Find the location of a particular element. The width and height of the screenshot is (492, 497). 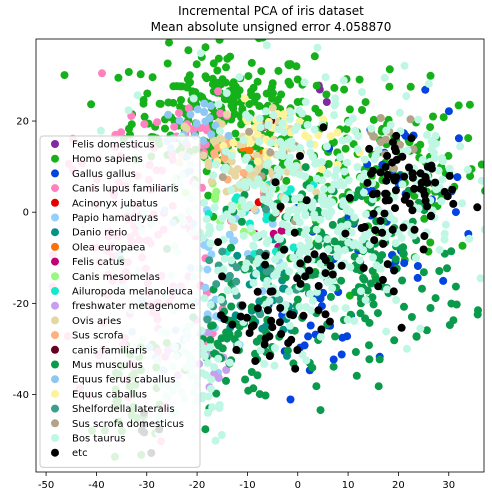

legend-label: Homo sapiens is located at coordinates (107, 159).